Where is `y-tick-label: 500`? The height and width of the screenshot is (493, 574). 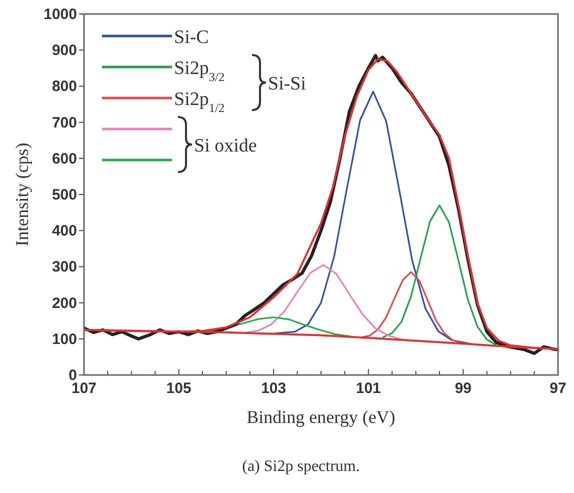
y-tick-label: 500 is located at coordinates (64, 195).